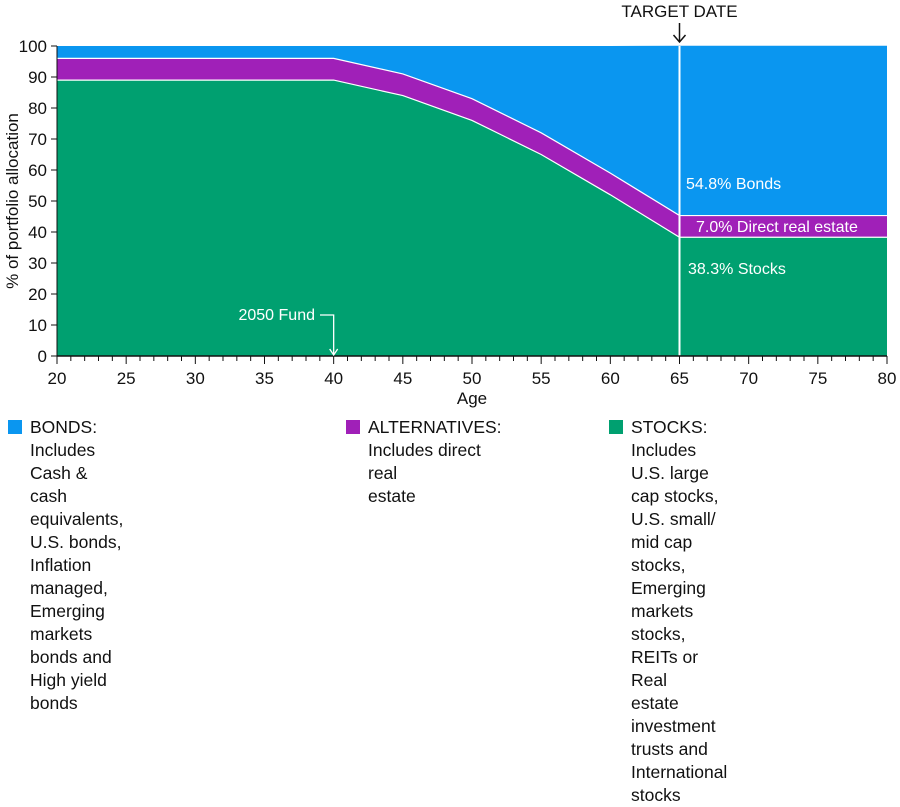  Describe the element at coordinates (887, 378) in the screenshot. I see `x-tick-label: 80` at that location.